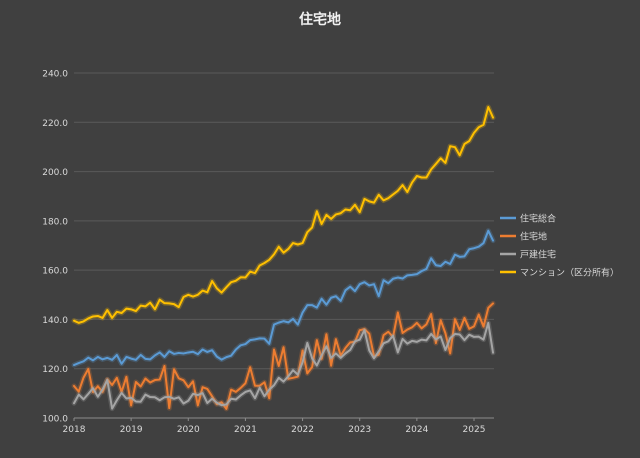  Describe the element at coordinates (359, 430) in the screenshot. I see `x-tick-label: 2023` at that location.